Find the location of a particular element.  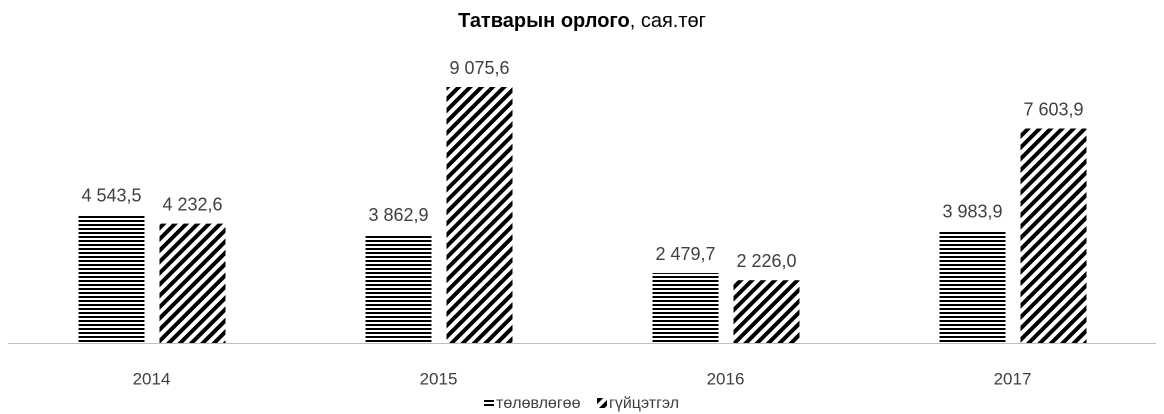

value-label: 2 479,7 is located at coordinates (685, 254).